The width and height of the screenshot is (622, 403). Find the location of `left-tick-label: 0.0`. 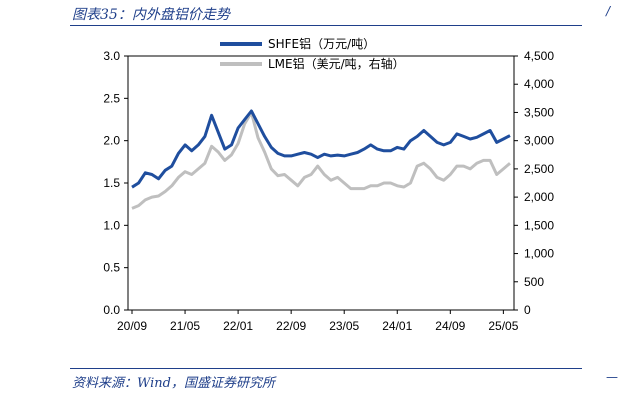

left-tick-label: 0.0 is located at coordinates (111, 310).